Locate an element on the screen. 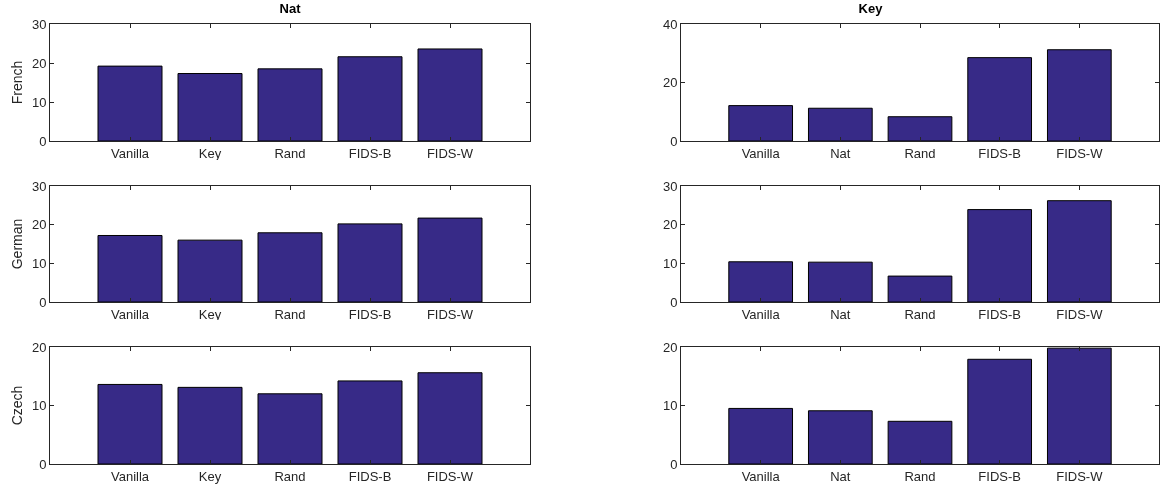 Image resolution: width=1161 pixels, height=491 pixels. y-axis-title: Czech is located at coordinates (16, 405).